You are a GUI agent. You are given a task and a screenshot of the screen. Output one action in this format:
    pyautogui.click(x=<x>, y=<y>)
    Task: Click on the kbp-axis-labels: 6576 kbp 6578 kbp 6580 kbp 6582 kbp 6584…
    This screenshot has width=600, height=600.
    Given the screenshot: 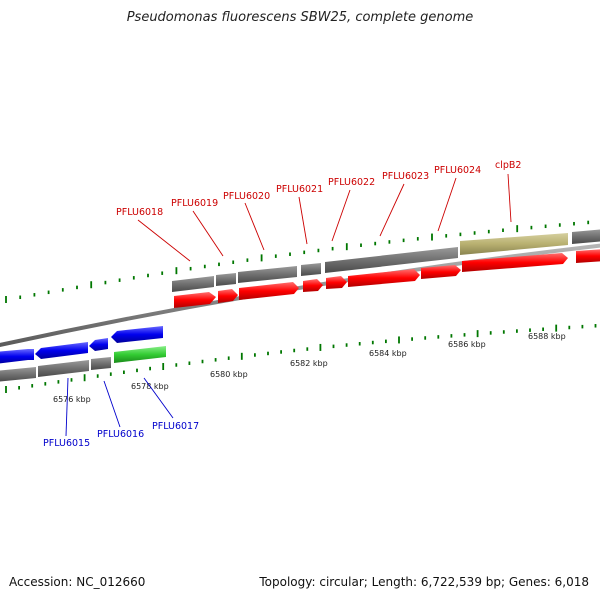 What is the action you would take?
    pyautogui.click(x=309, y=368)
    